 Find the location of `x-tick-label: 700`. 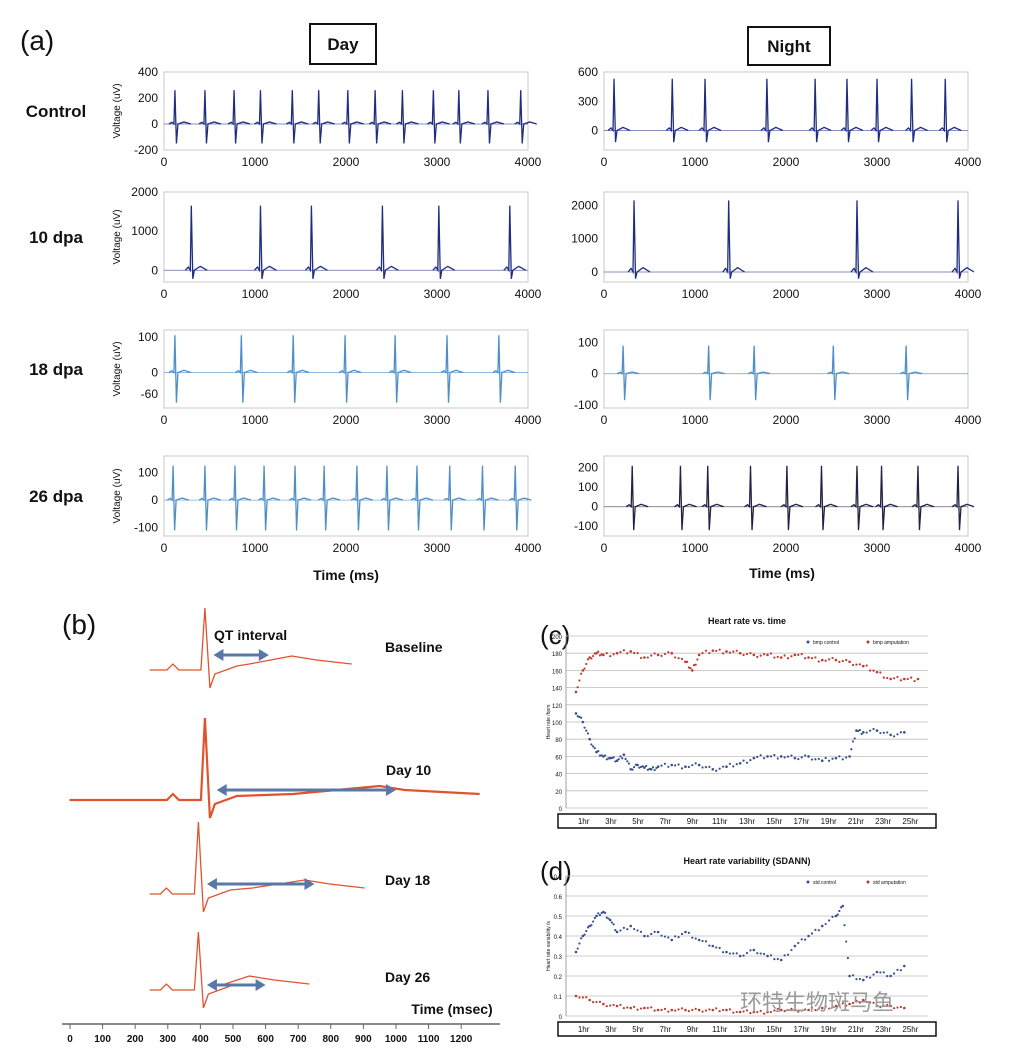

x-tick-label: 700 is located at coordinates (298, 1039).